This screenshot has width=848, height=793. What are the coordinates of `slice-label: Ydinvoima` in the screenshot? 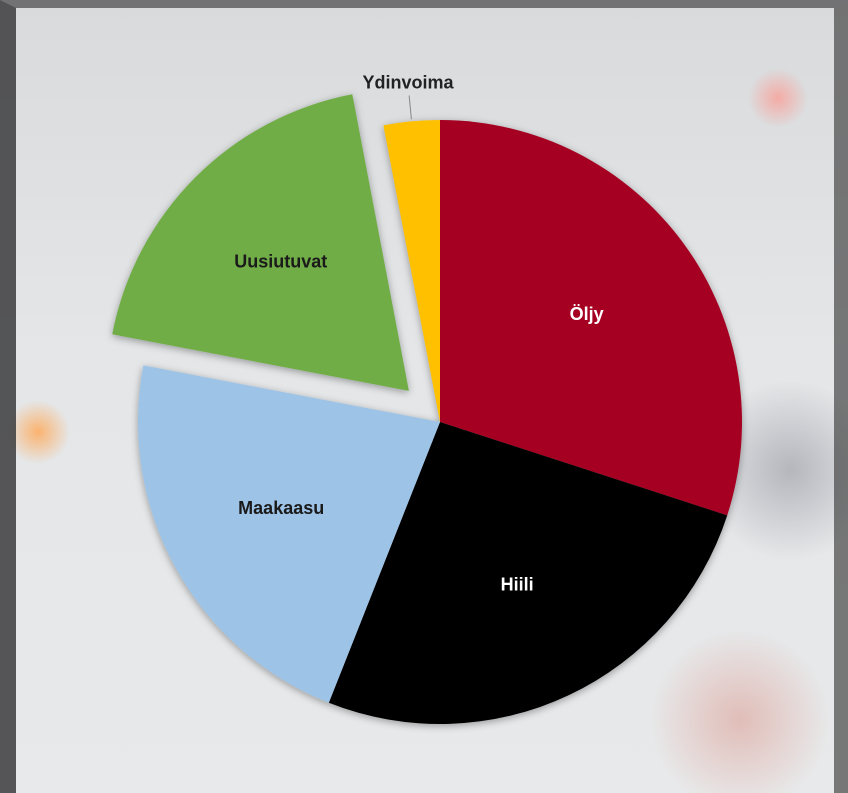 It's located at (408, 82).